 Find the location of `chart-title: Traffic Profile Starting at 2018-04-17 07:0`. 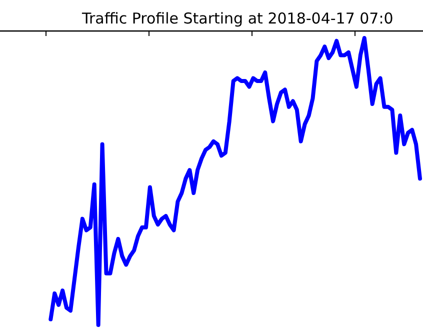

chart-title: Traffic Profile Starting at 2018-04-17 07:0 is located at coordinates (237, 19).